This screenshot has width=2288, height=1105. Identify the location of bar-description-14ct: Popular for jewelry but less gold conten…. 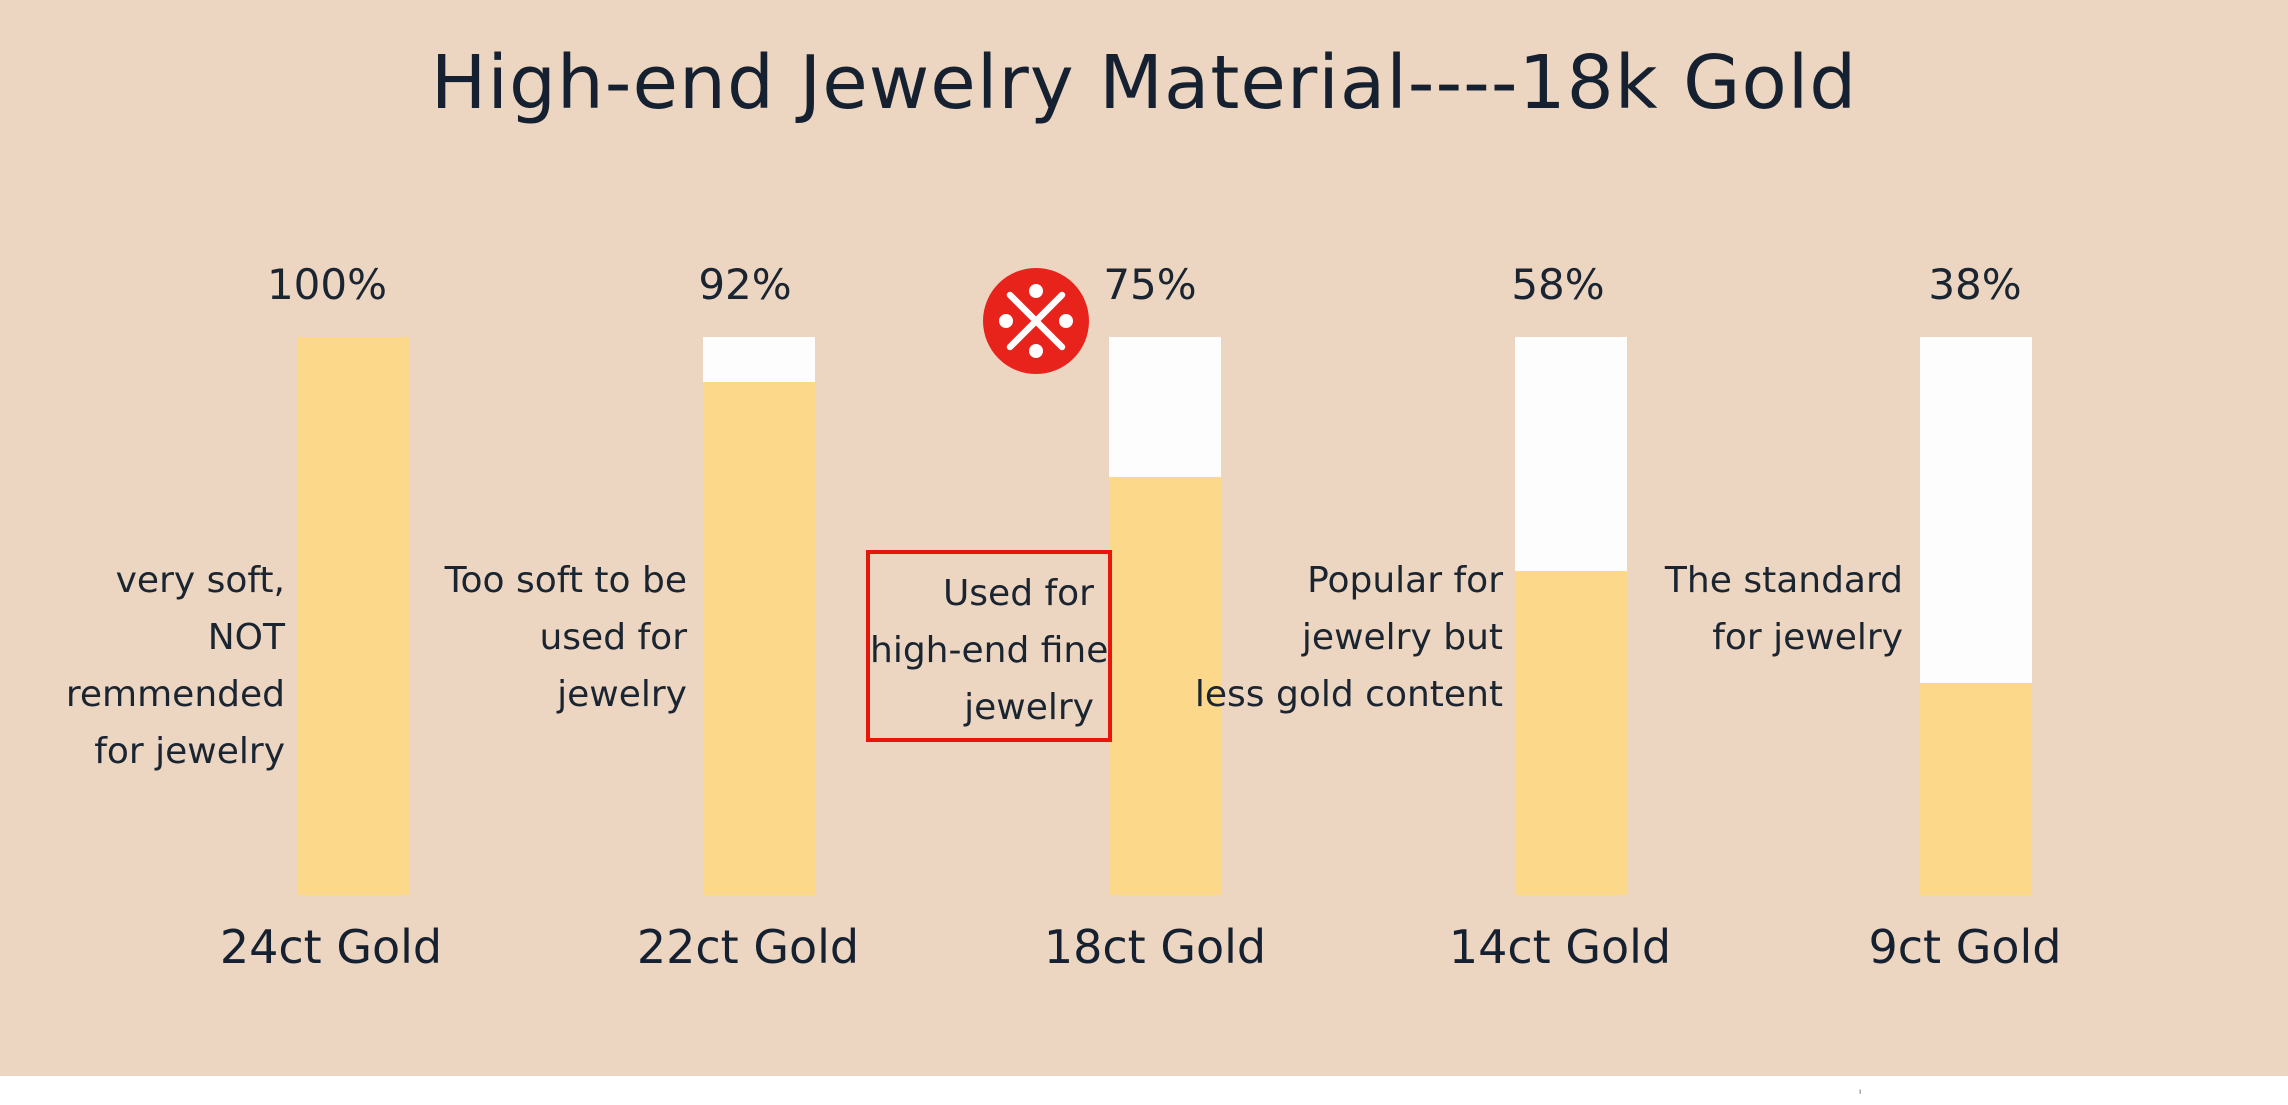
(1349, 637).